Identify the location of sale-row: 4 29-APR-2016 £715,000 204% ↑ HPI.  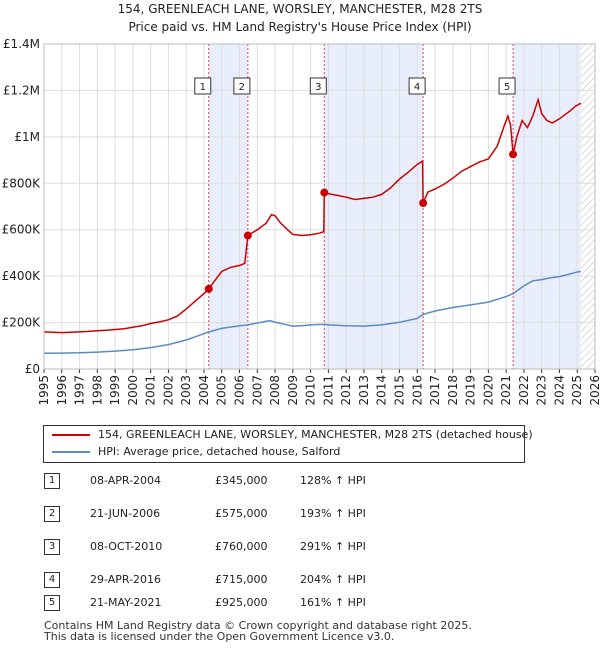
(300, 580).